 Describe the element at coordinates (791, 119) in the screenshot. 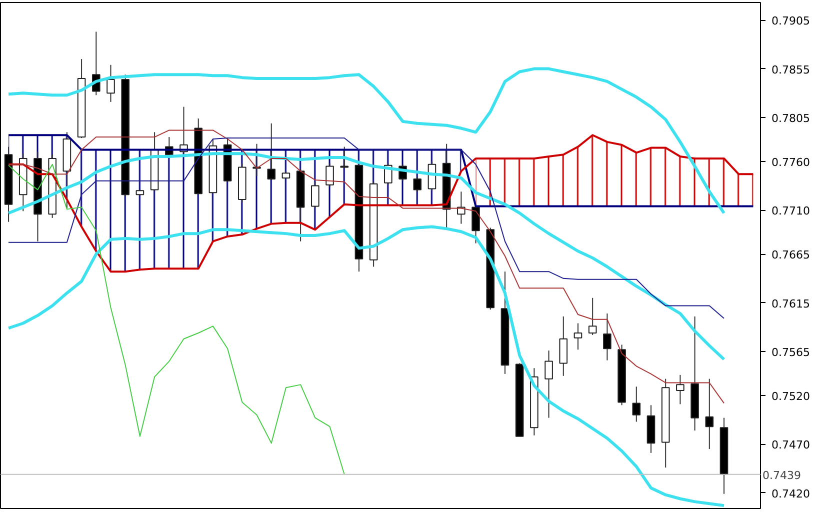

I see `y-tick-label: 0.7805` at that location.